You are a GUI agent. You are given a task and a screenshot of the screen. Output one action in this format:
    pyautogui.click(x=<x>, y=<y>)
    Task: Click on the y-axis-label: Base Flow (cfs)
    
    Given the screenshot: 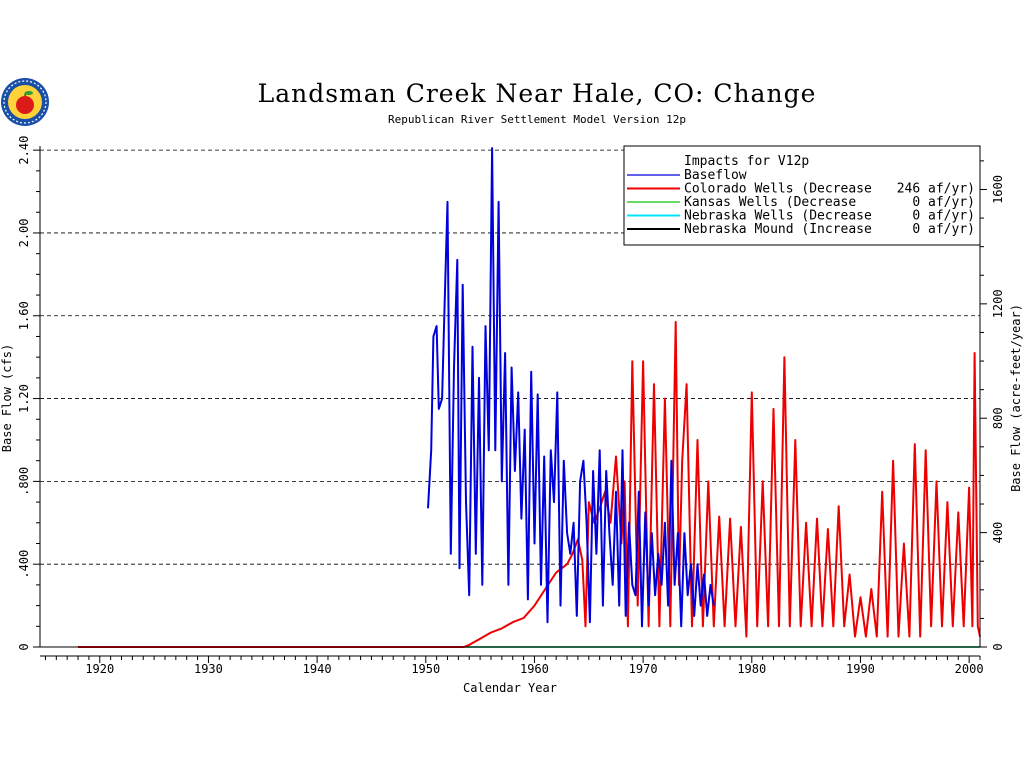 What is the action you would take?
    pyautogui.click(x=7, y=398)
    